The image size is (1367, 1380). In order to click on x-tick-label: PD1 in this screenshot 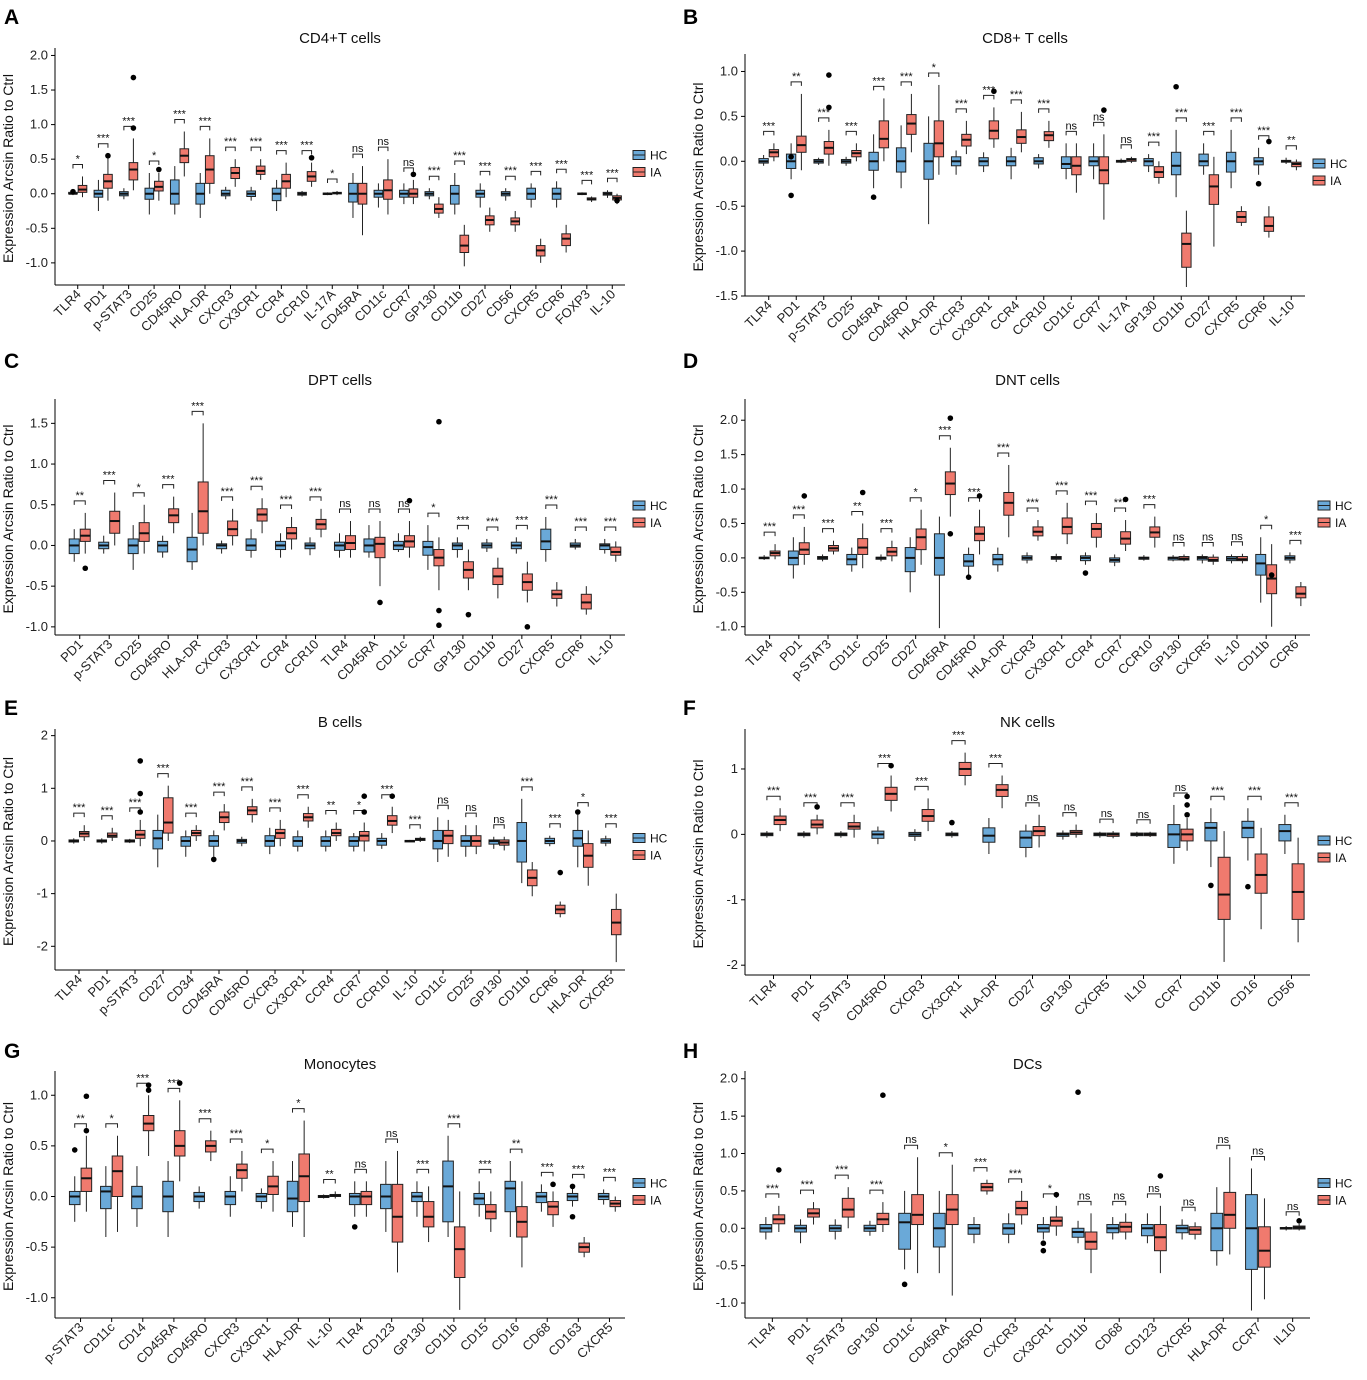, I will do `click(802, 991)`.